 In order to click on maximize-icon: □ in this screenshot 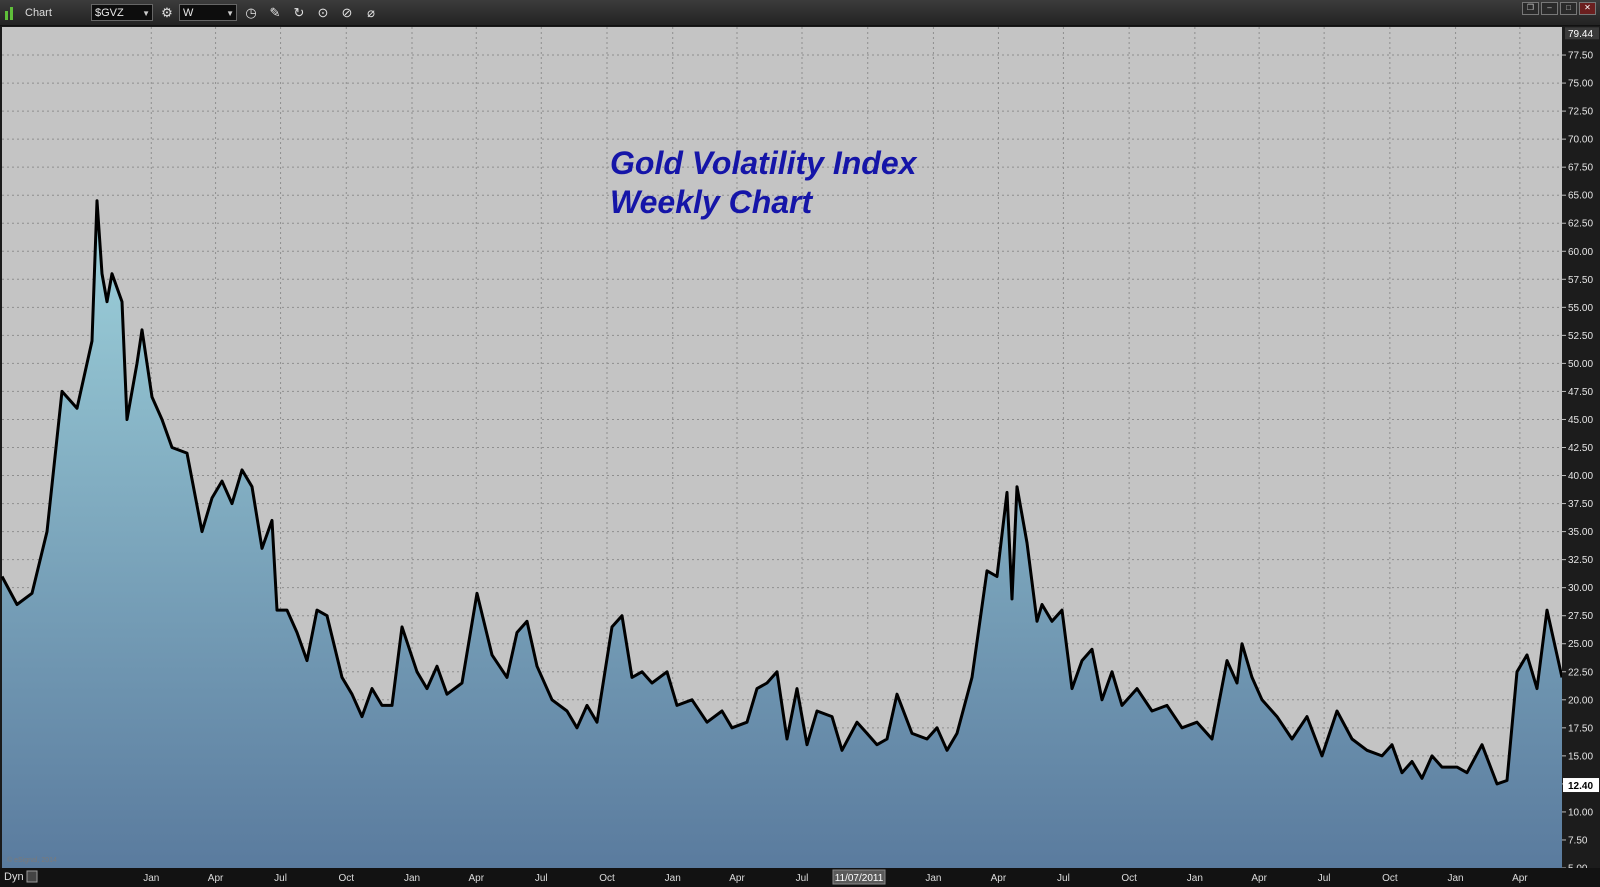, I will do `click(1568, 8)`.